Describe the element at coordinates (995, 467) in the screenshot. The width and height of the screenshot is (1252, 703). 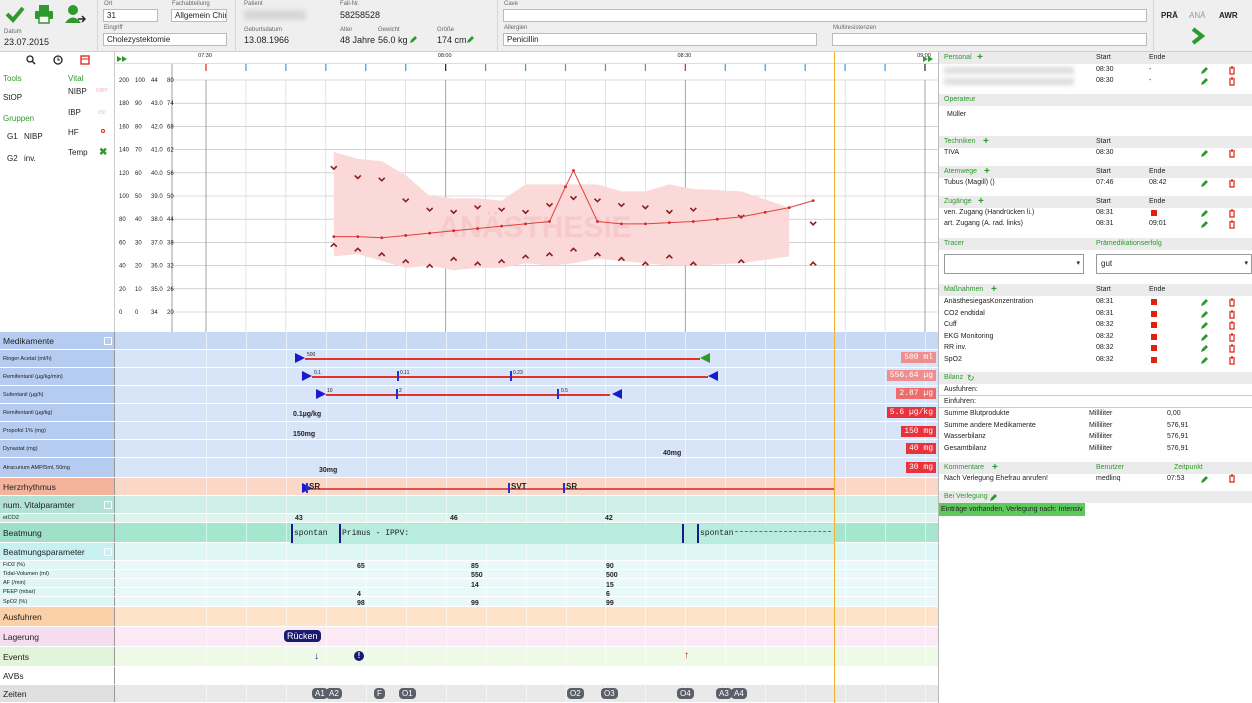
I see `add-kommentar-icon: +` at that location.